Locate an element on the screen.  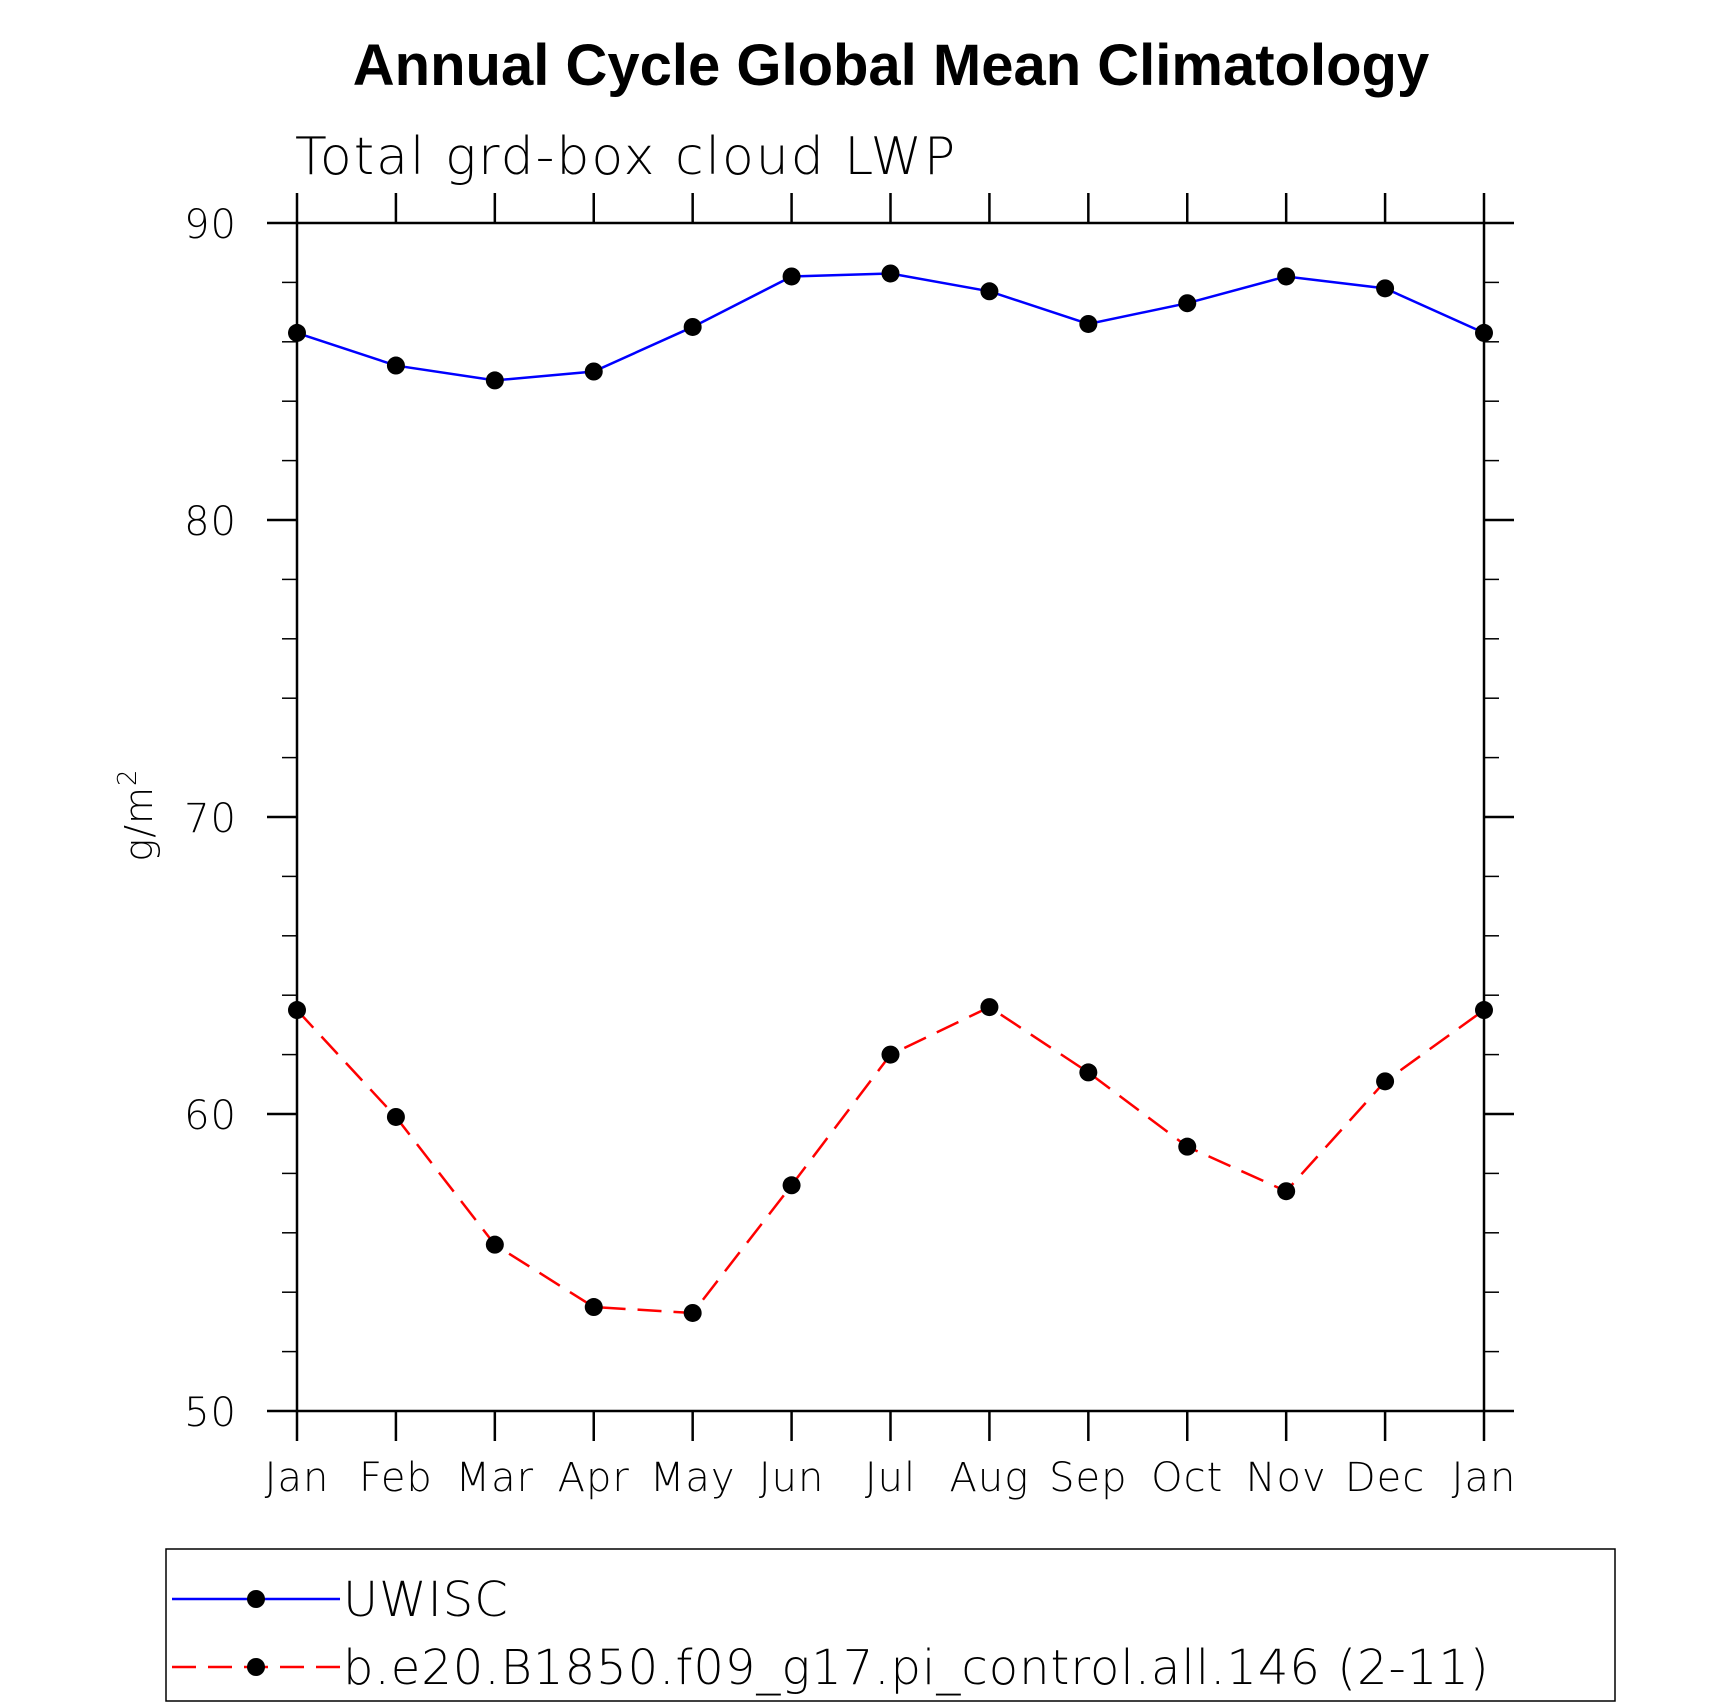
x-tick-label: Mar is located at coordinates (495, 1478).